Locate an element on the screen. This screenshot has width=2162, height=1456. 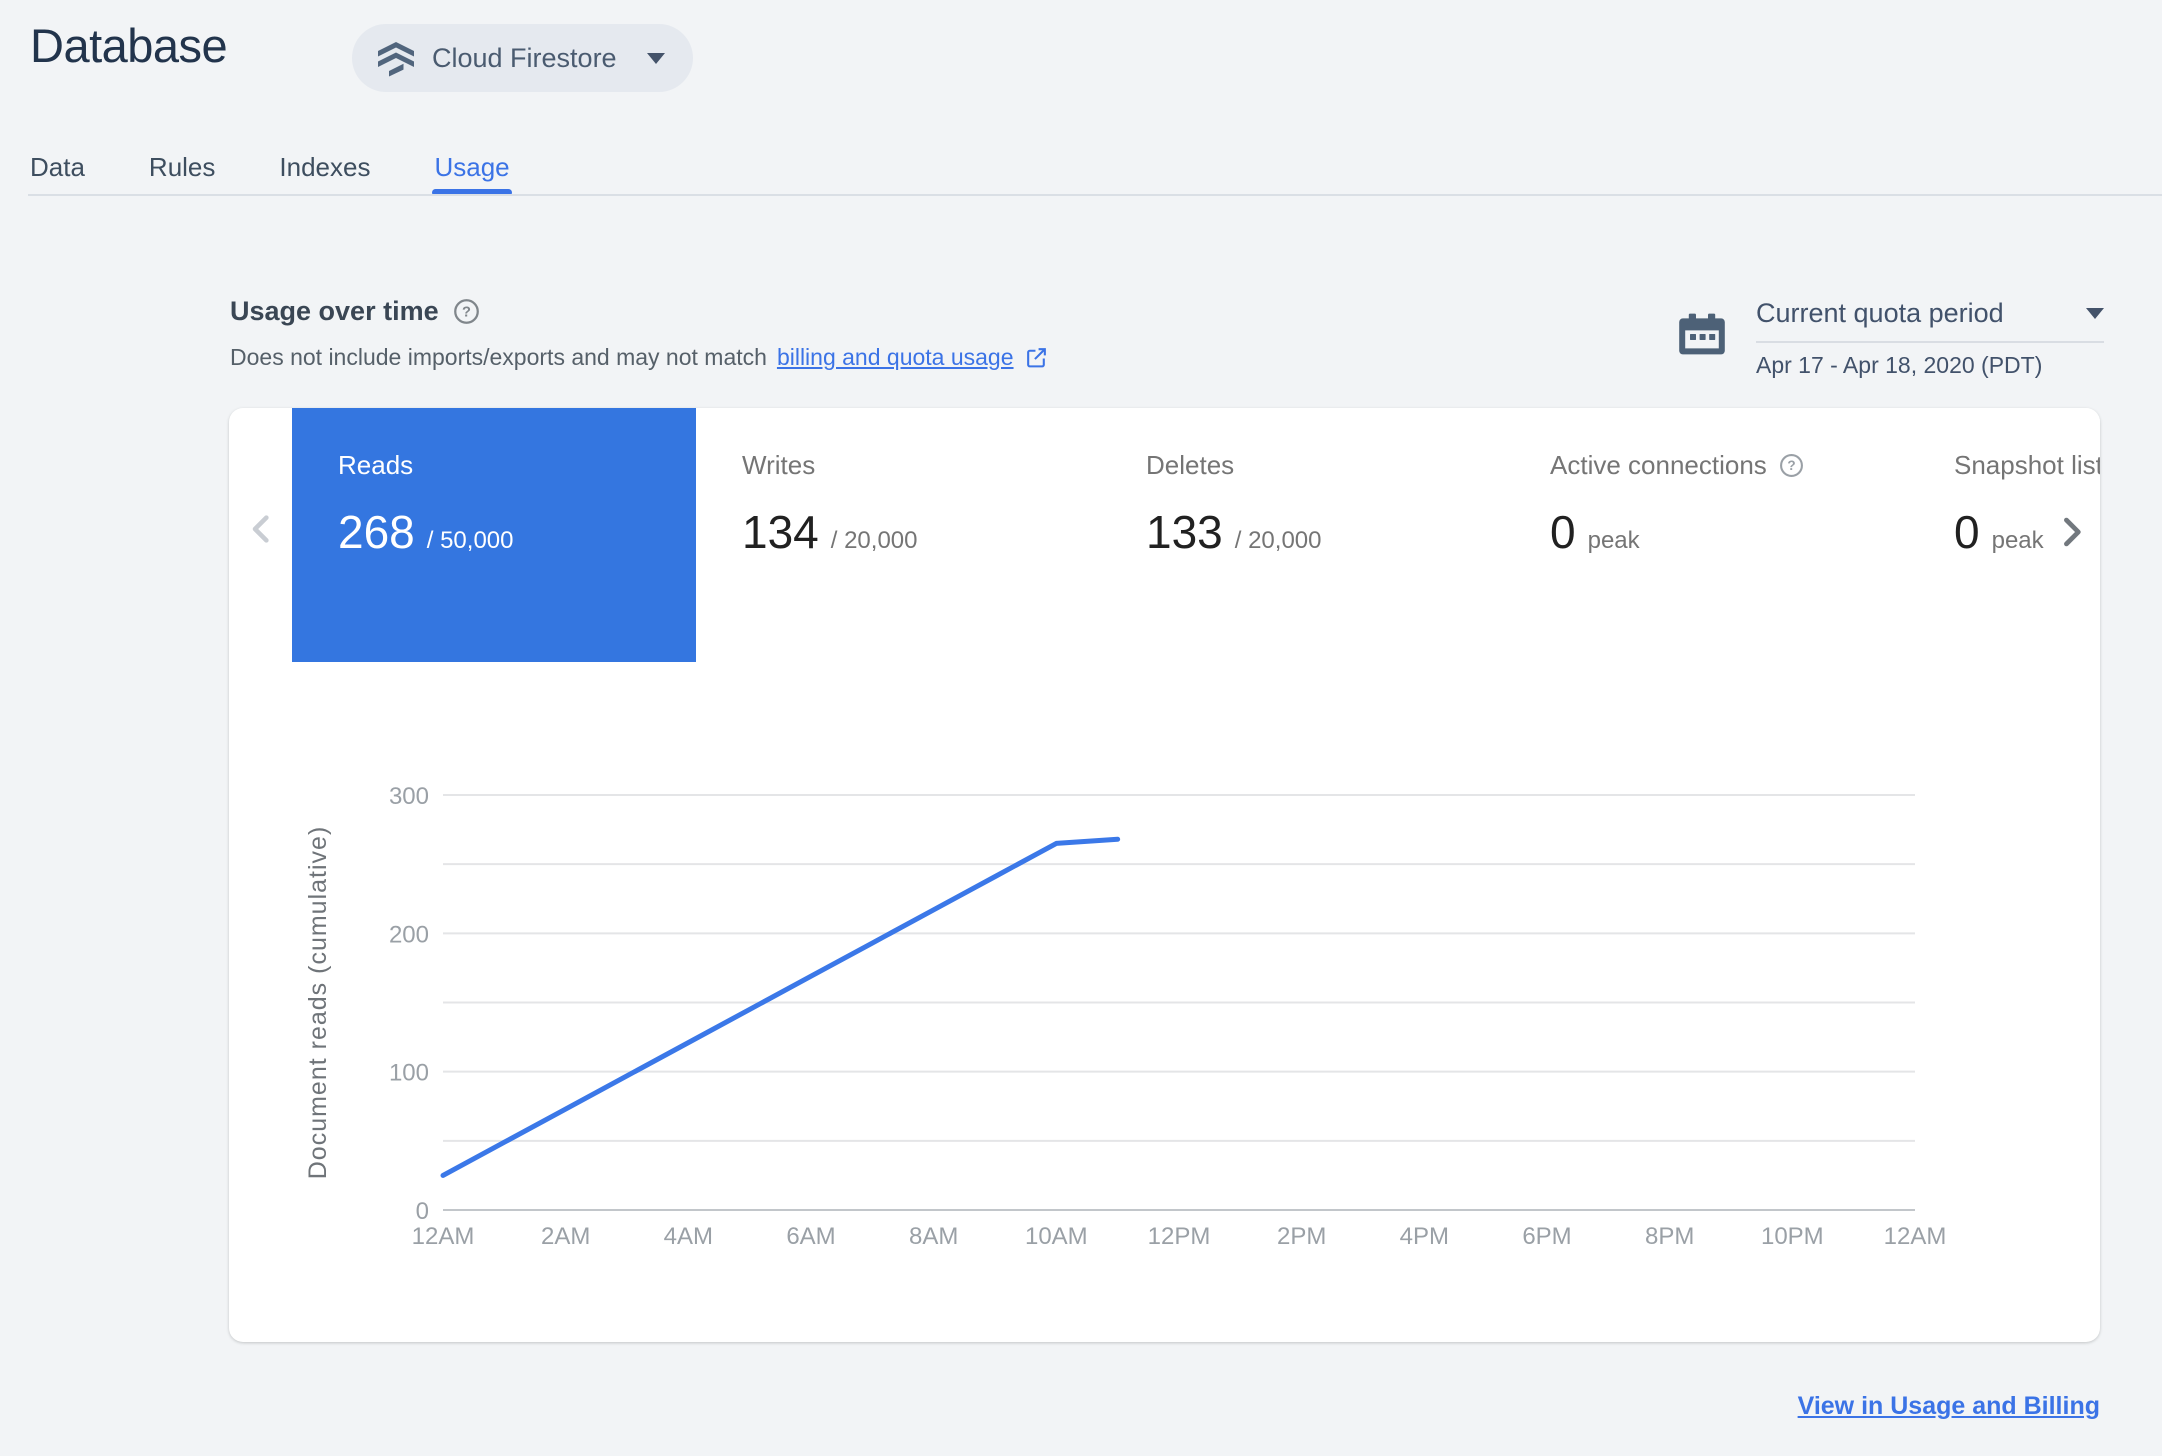
metric-label: Reads is located at coordinates (376, 465).